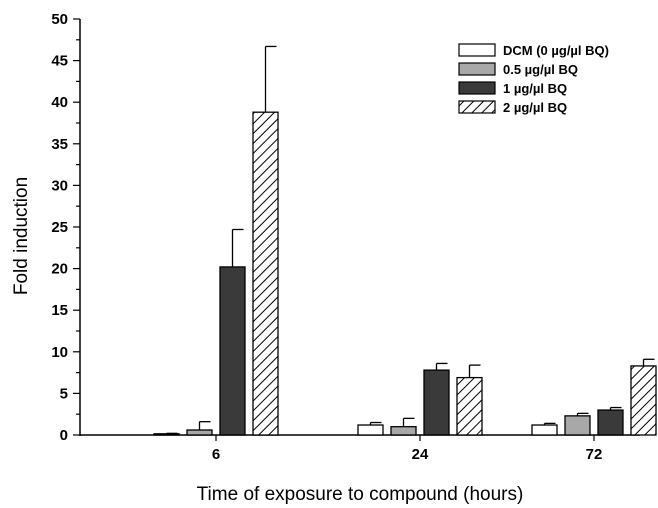  I want to click on y-tick-label: 45, so click(59, 61).